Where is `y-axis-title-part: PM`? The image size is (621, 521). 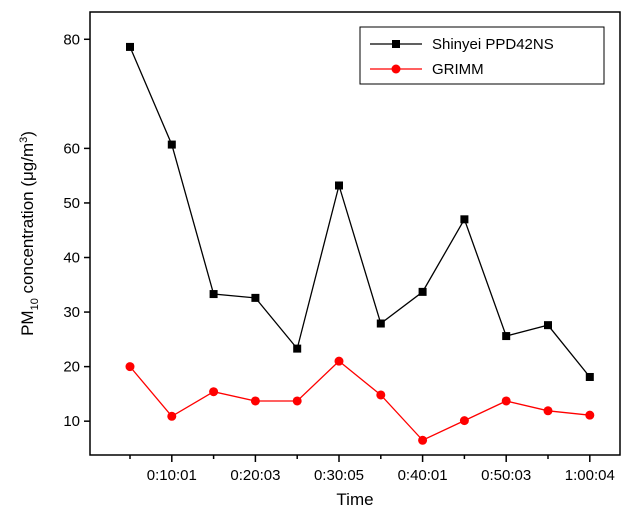
y-axis-title-part: PM is located at coordinates (27, 323).